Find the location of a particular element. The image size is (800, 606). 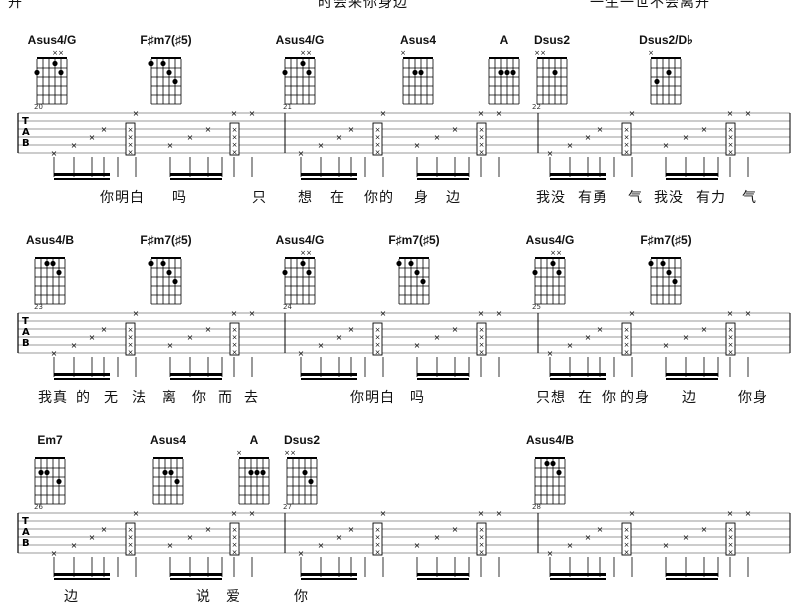

lyric-fragment: 开 is located at coordinates (15, 5).